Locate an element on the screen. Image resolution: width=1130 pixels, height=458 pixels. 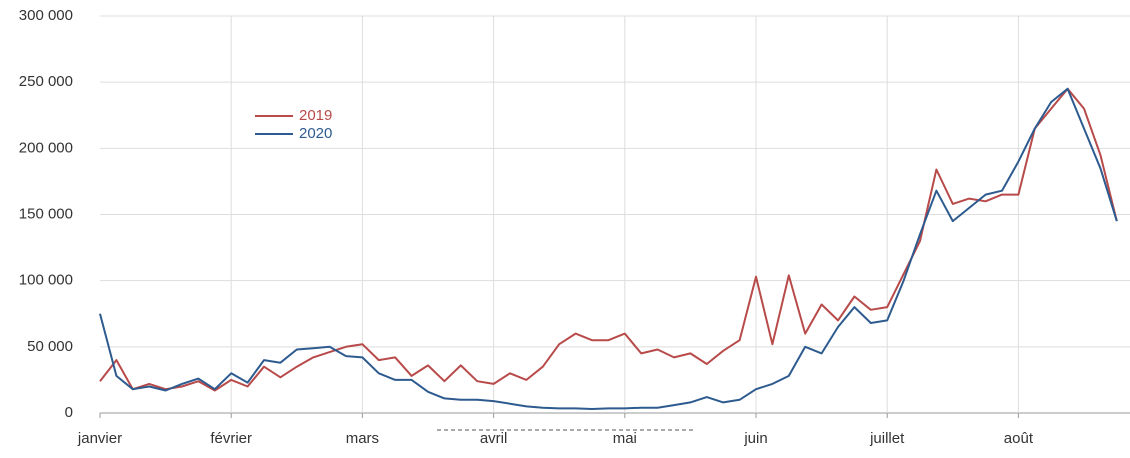
y-tick-label: 250 000 is located at coordinates (46, 81).